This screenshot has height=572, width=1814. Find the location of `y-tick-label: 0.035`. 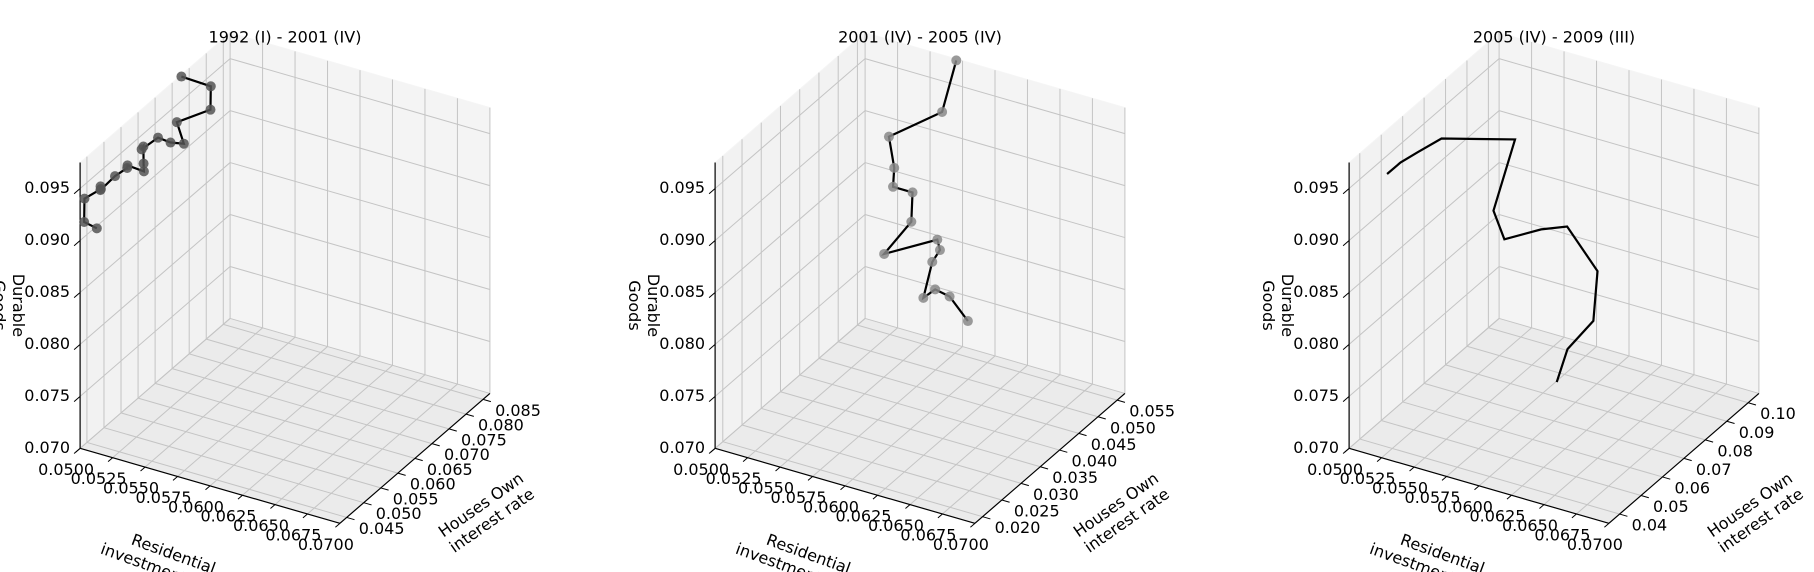

y-tick-label: 0.035 is located at coordinates (1075, 477).